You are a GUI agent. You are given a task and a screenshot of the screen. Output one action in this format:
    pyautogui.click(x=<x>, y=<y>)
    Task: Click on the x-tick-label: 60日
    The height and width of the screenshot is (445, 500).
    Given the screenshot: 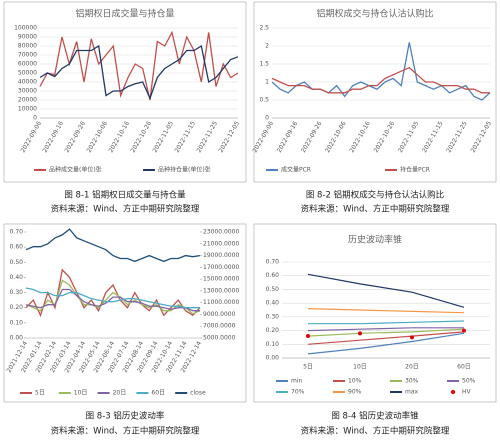 What is the action you would take?
    pyautogui.click(x=464, y=367)
    